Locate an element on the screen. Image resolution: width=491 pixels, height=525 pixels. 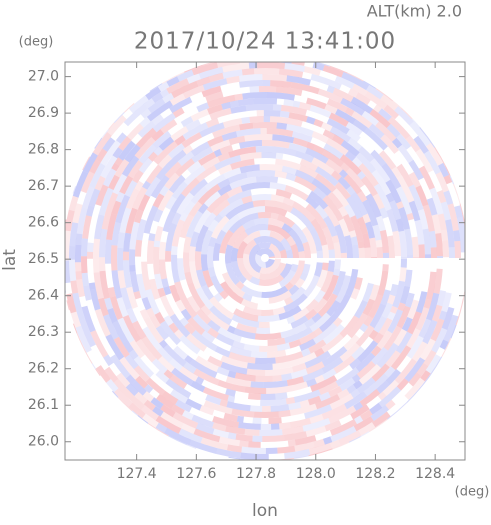
y-tick-label: 26.6 is located at coordinates (43, 223).